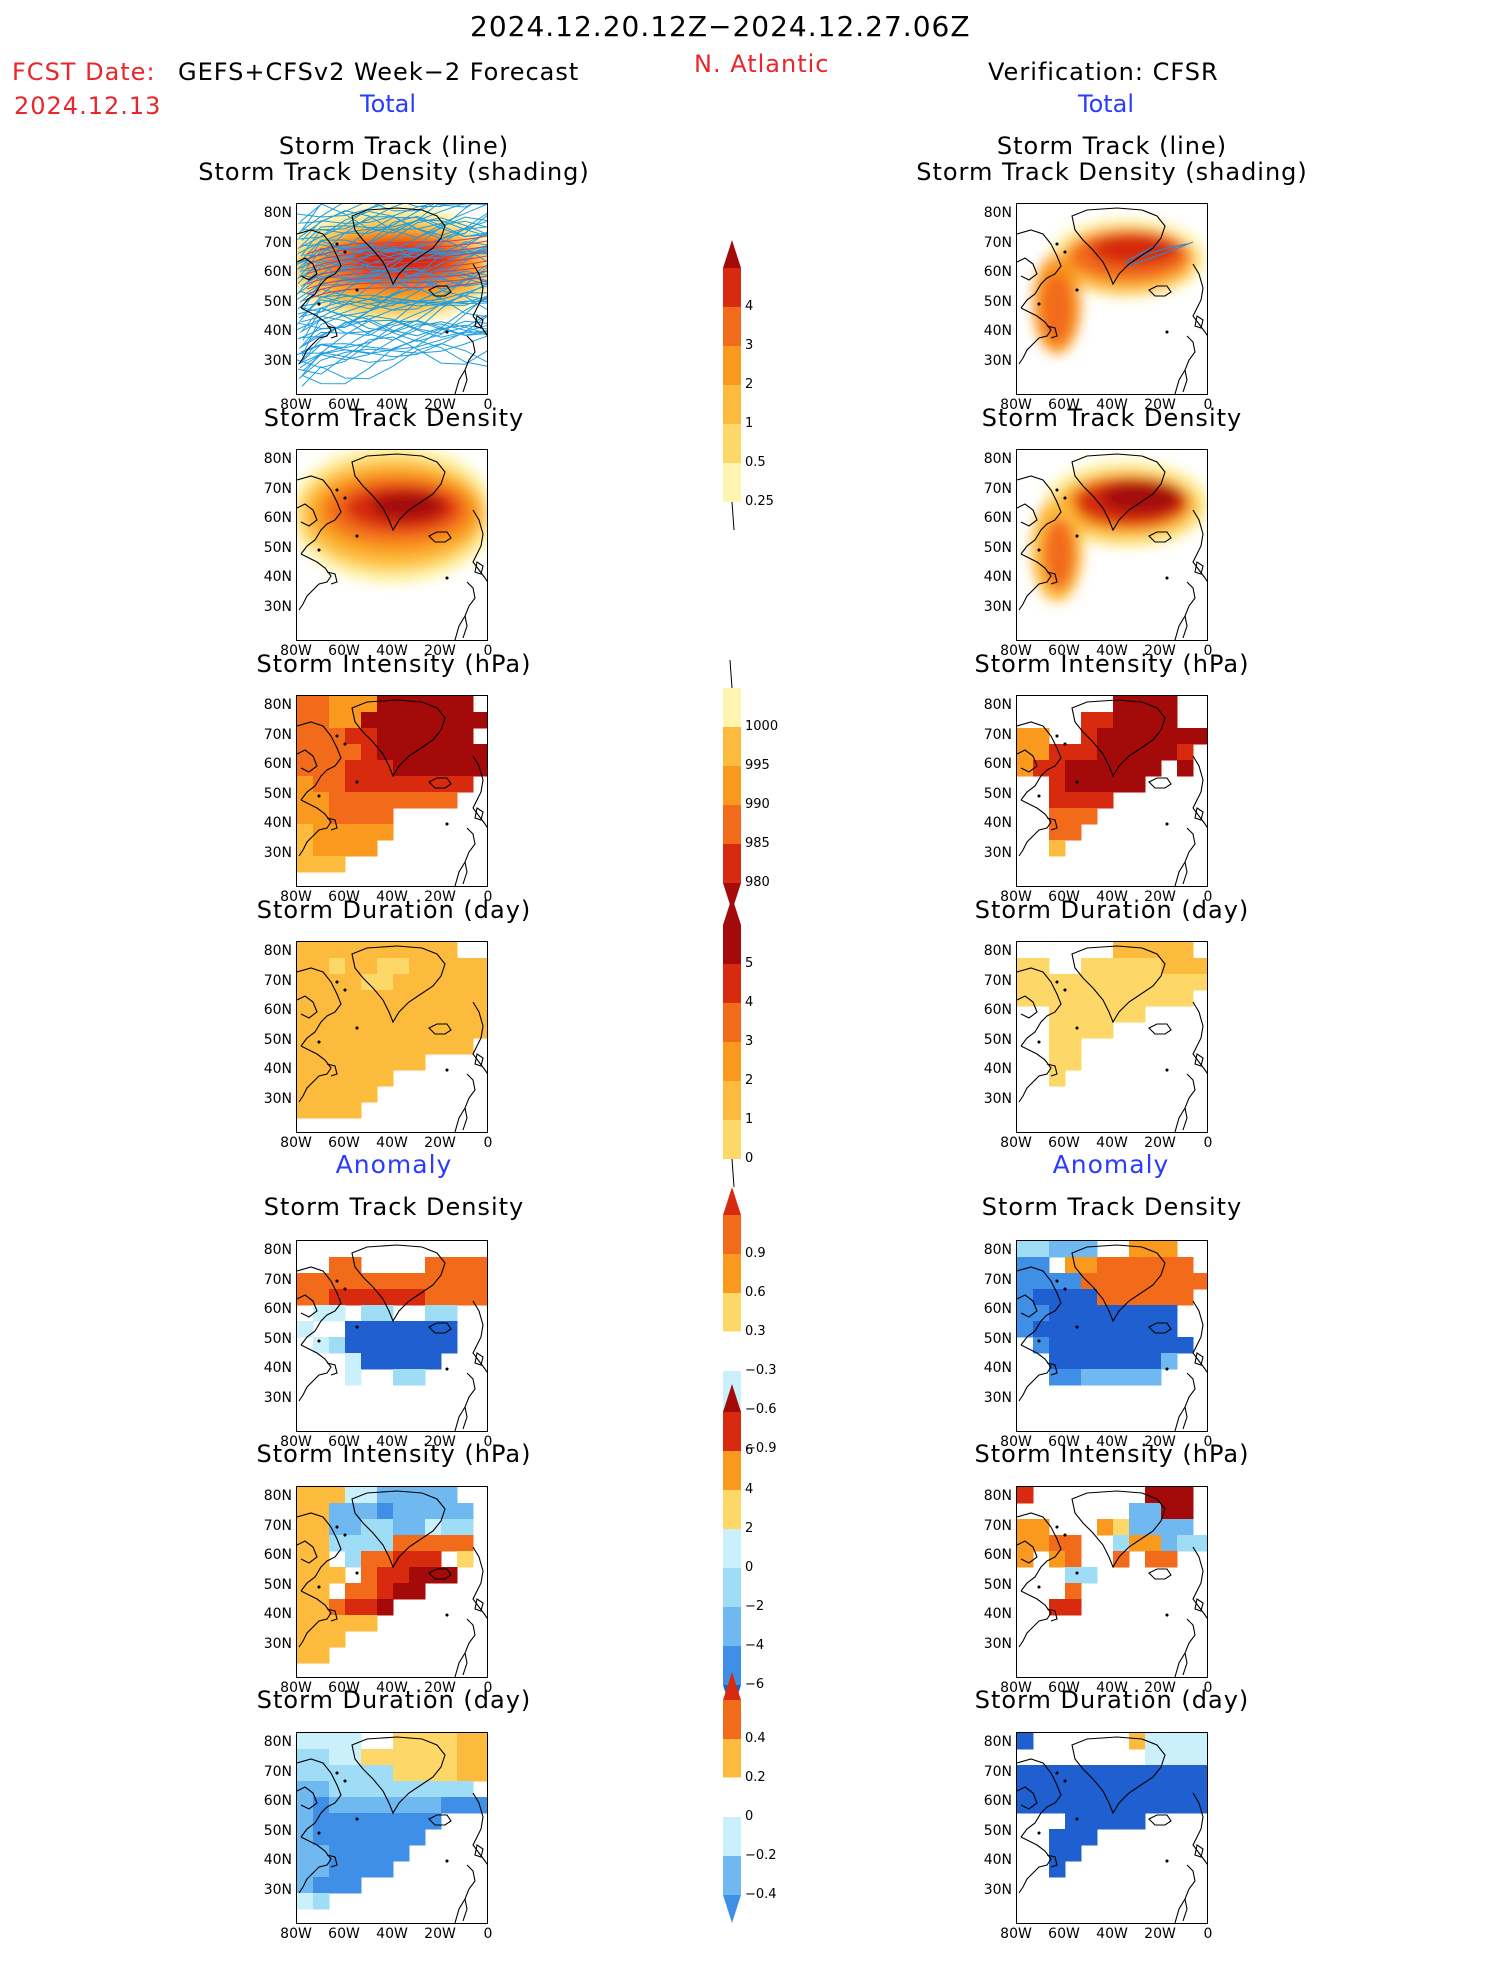 Image resolution: width=1487 pixels, height=1965 pixels. I want to click on colorbar-duration-anom, so click(732, 1797).